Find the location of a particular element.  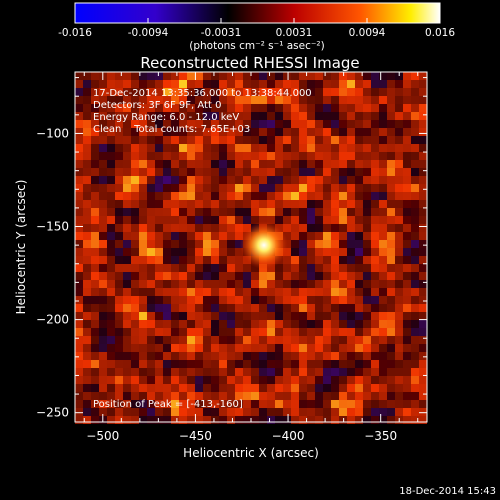

x-tick-label: −450 is located at coordinates (195, 436).